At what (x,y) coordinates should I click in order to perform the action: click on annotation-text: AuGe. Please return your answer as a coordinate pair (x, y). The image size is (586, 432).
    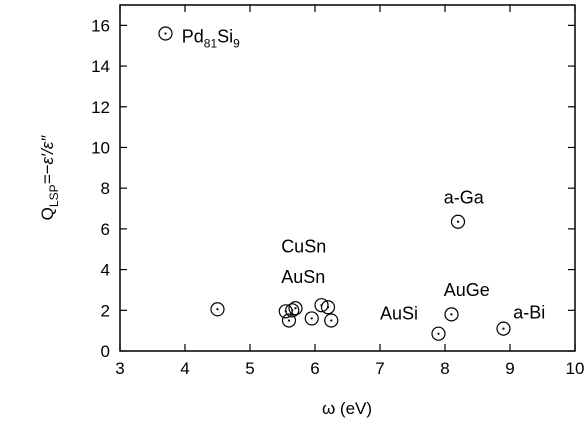
    Looking at the image, I should click on (467, 290).